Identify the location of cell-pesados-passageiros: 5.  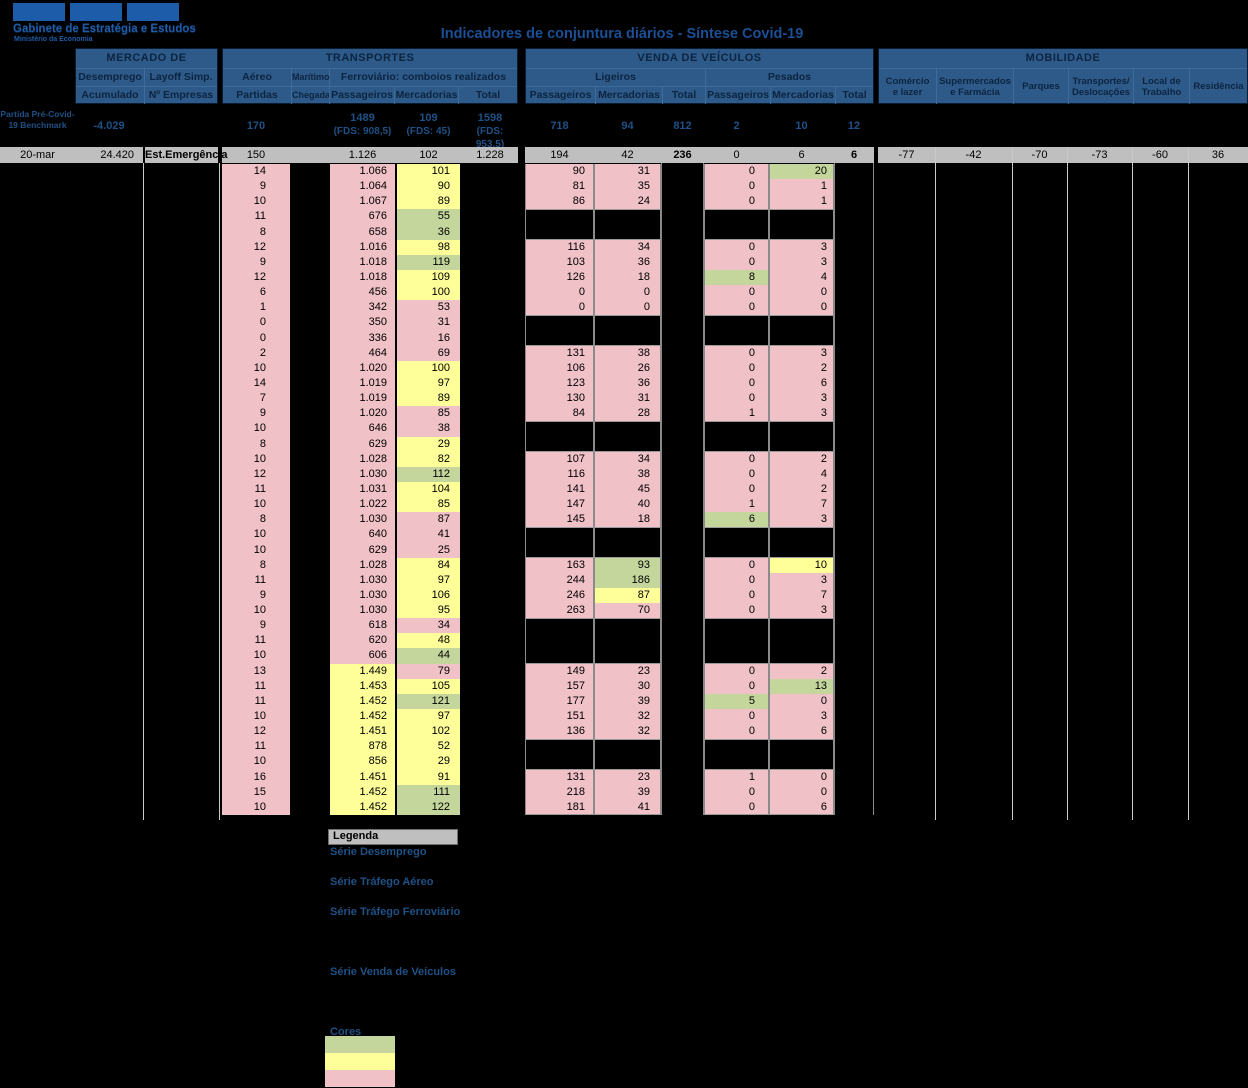
(736, 701).